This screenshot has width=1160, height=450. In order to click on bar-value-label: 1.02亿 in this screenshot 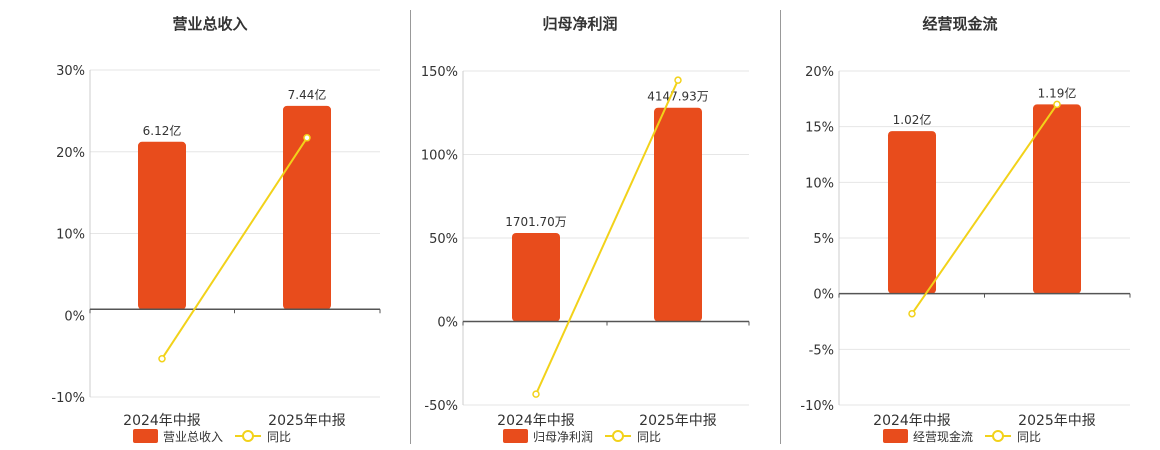, I will do `click(912, 119)`.